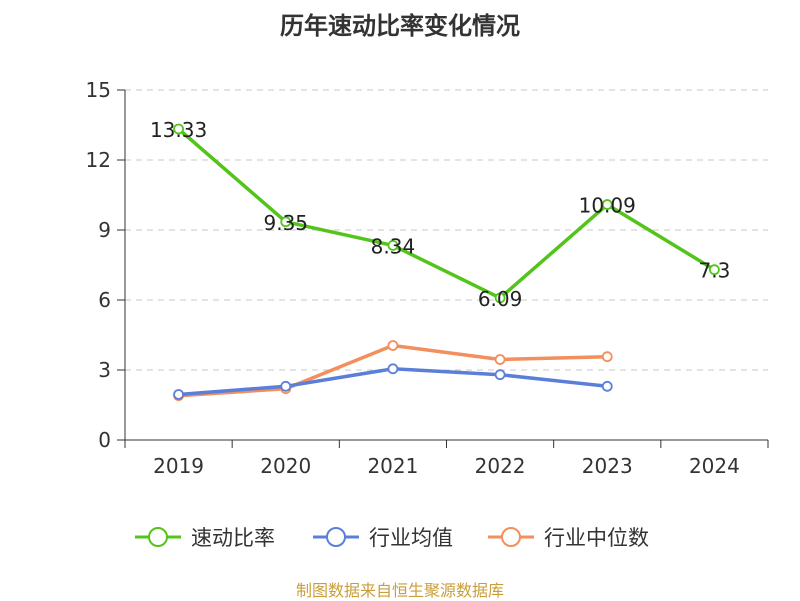 Image resolution: width=800 pixels, height=601 pixels. I want to click on y-tick-label: 12, so click(98, 160).